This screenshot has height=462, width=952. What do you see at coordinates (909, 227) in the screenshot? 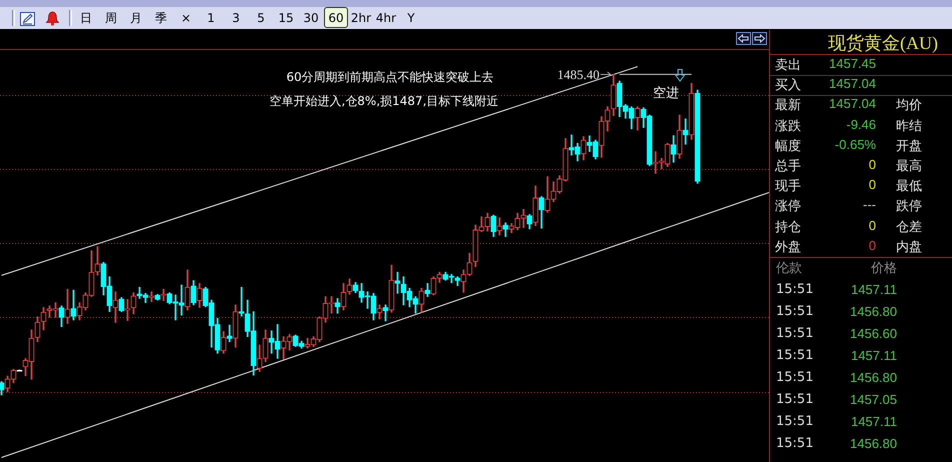
I see `category-label: 仓差` at bounding box center [909, 227].